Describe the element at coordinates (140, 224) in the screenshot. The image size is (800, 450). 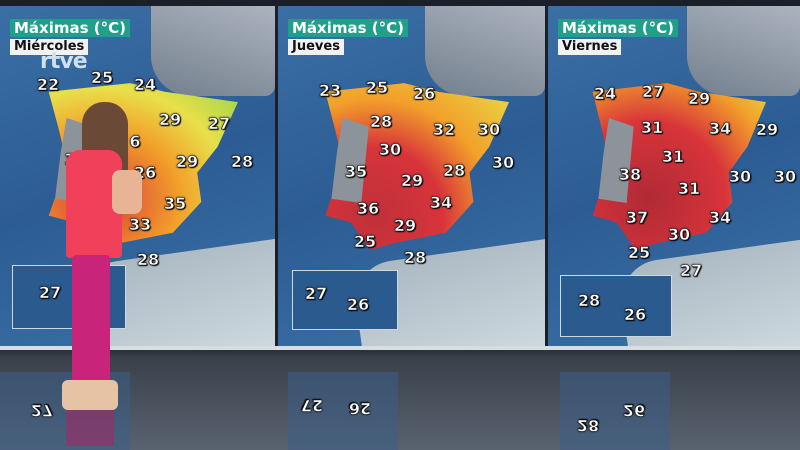
I see `temperature-label: 33` at that location.